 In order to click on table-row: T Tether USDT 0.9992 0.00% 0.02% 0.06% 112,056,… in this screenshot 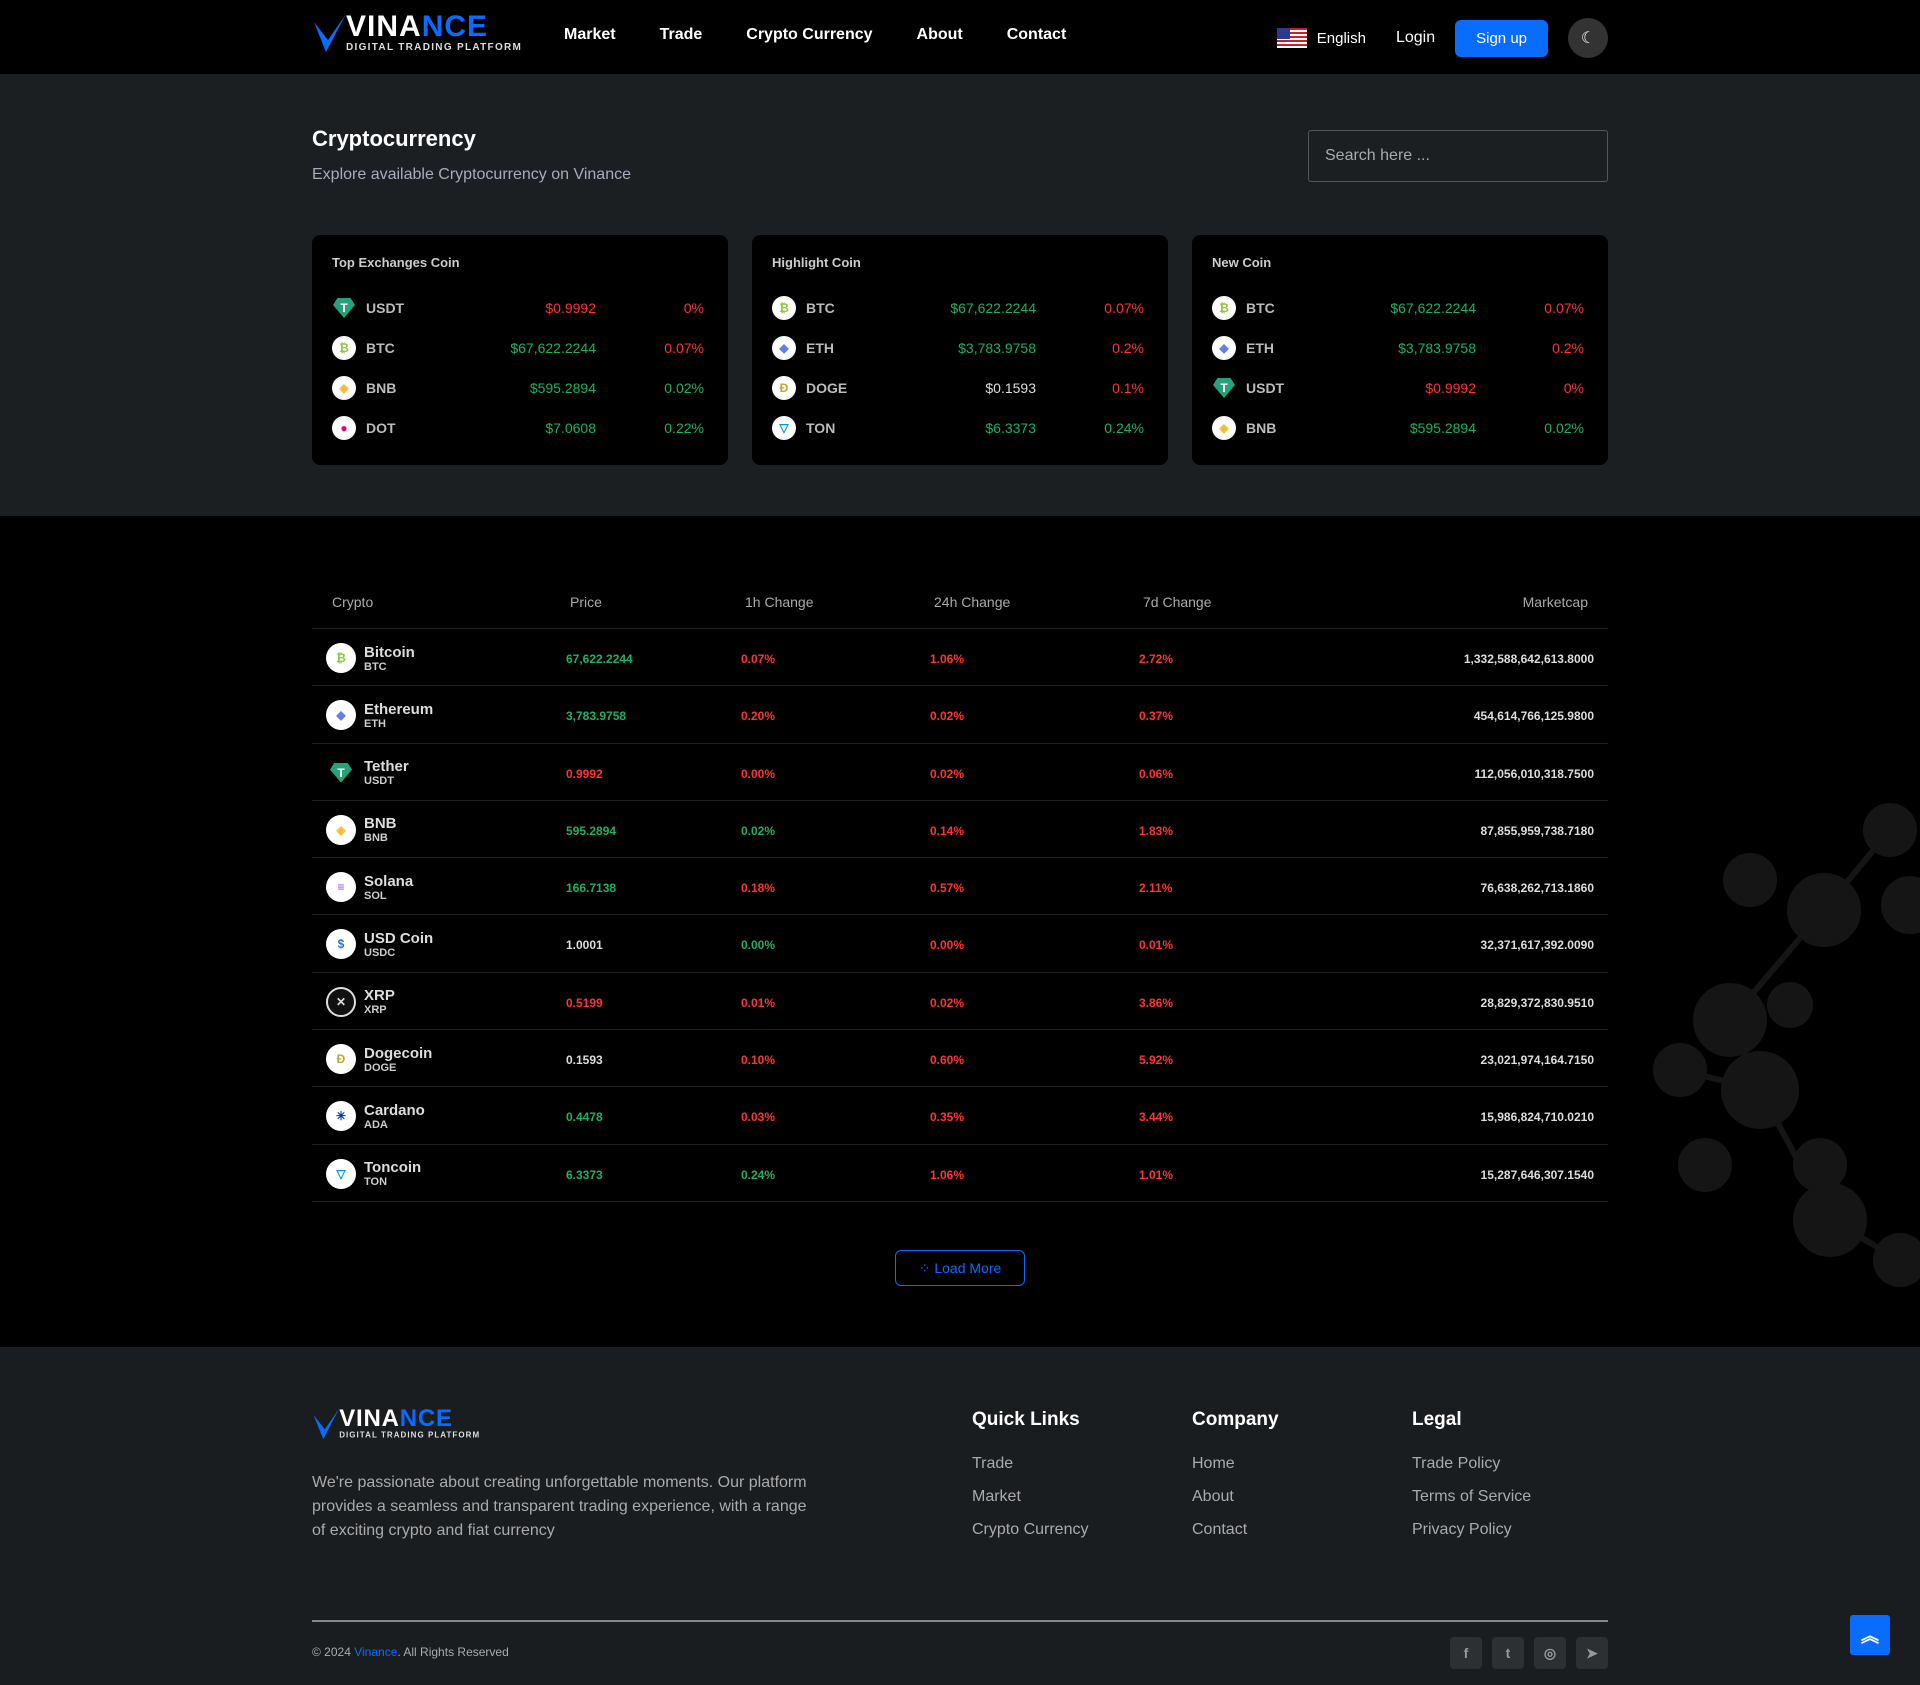, I will do `click(960, 772)`.